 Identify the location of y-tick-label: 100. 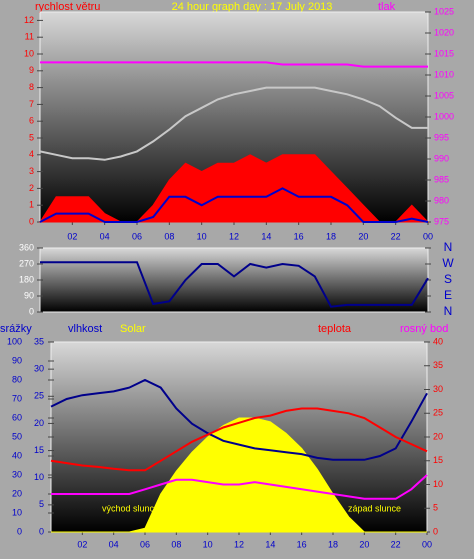
(14, 341).